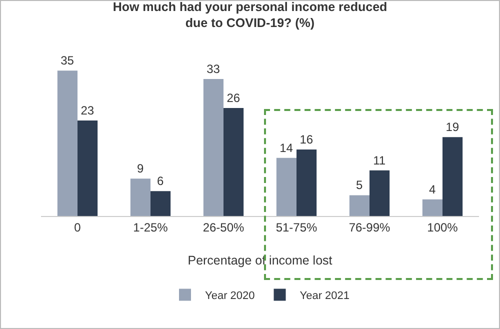 The image size is (500, 329). Describe the element at coordinates (307, 139) in the screenshot. I see `data-label: 16` at that location.